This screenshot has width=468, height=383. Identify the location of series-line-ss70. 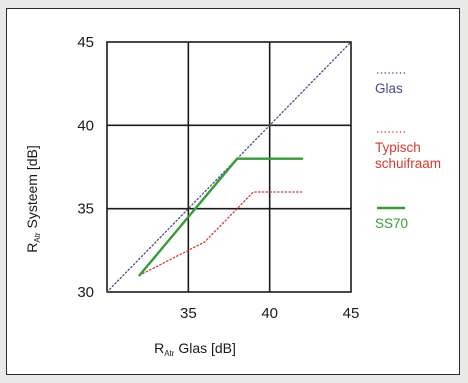
(221, 217).